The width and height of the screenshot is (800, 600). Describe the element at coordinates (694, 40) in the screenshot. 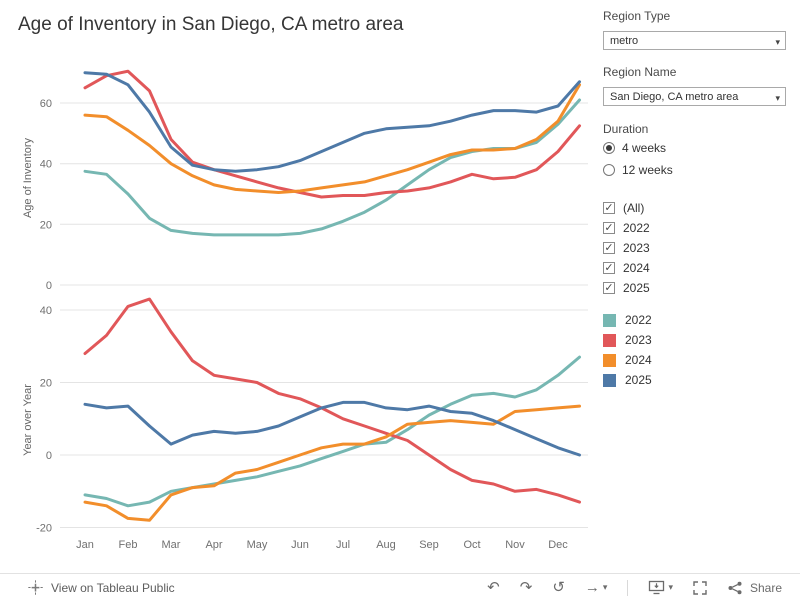

I see `region-type-dropdown: metro ▾` at that location.